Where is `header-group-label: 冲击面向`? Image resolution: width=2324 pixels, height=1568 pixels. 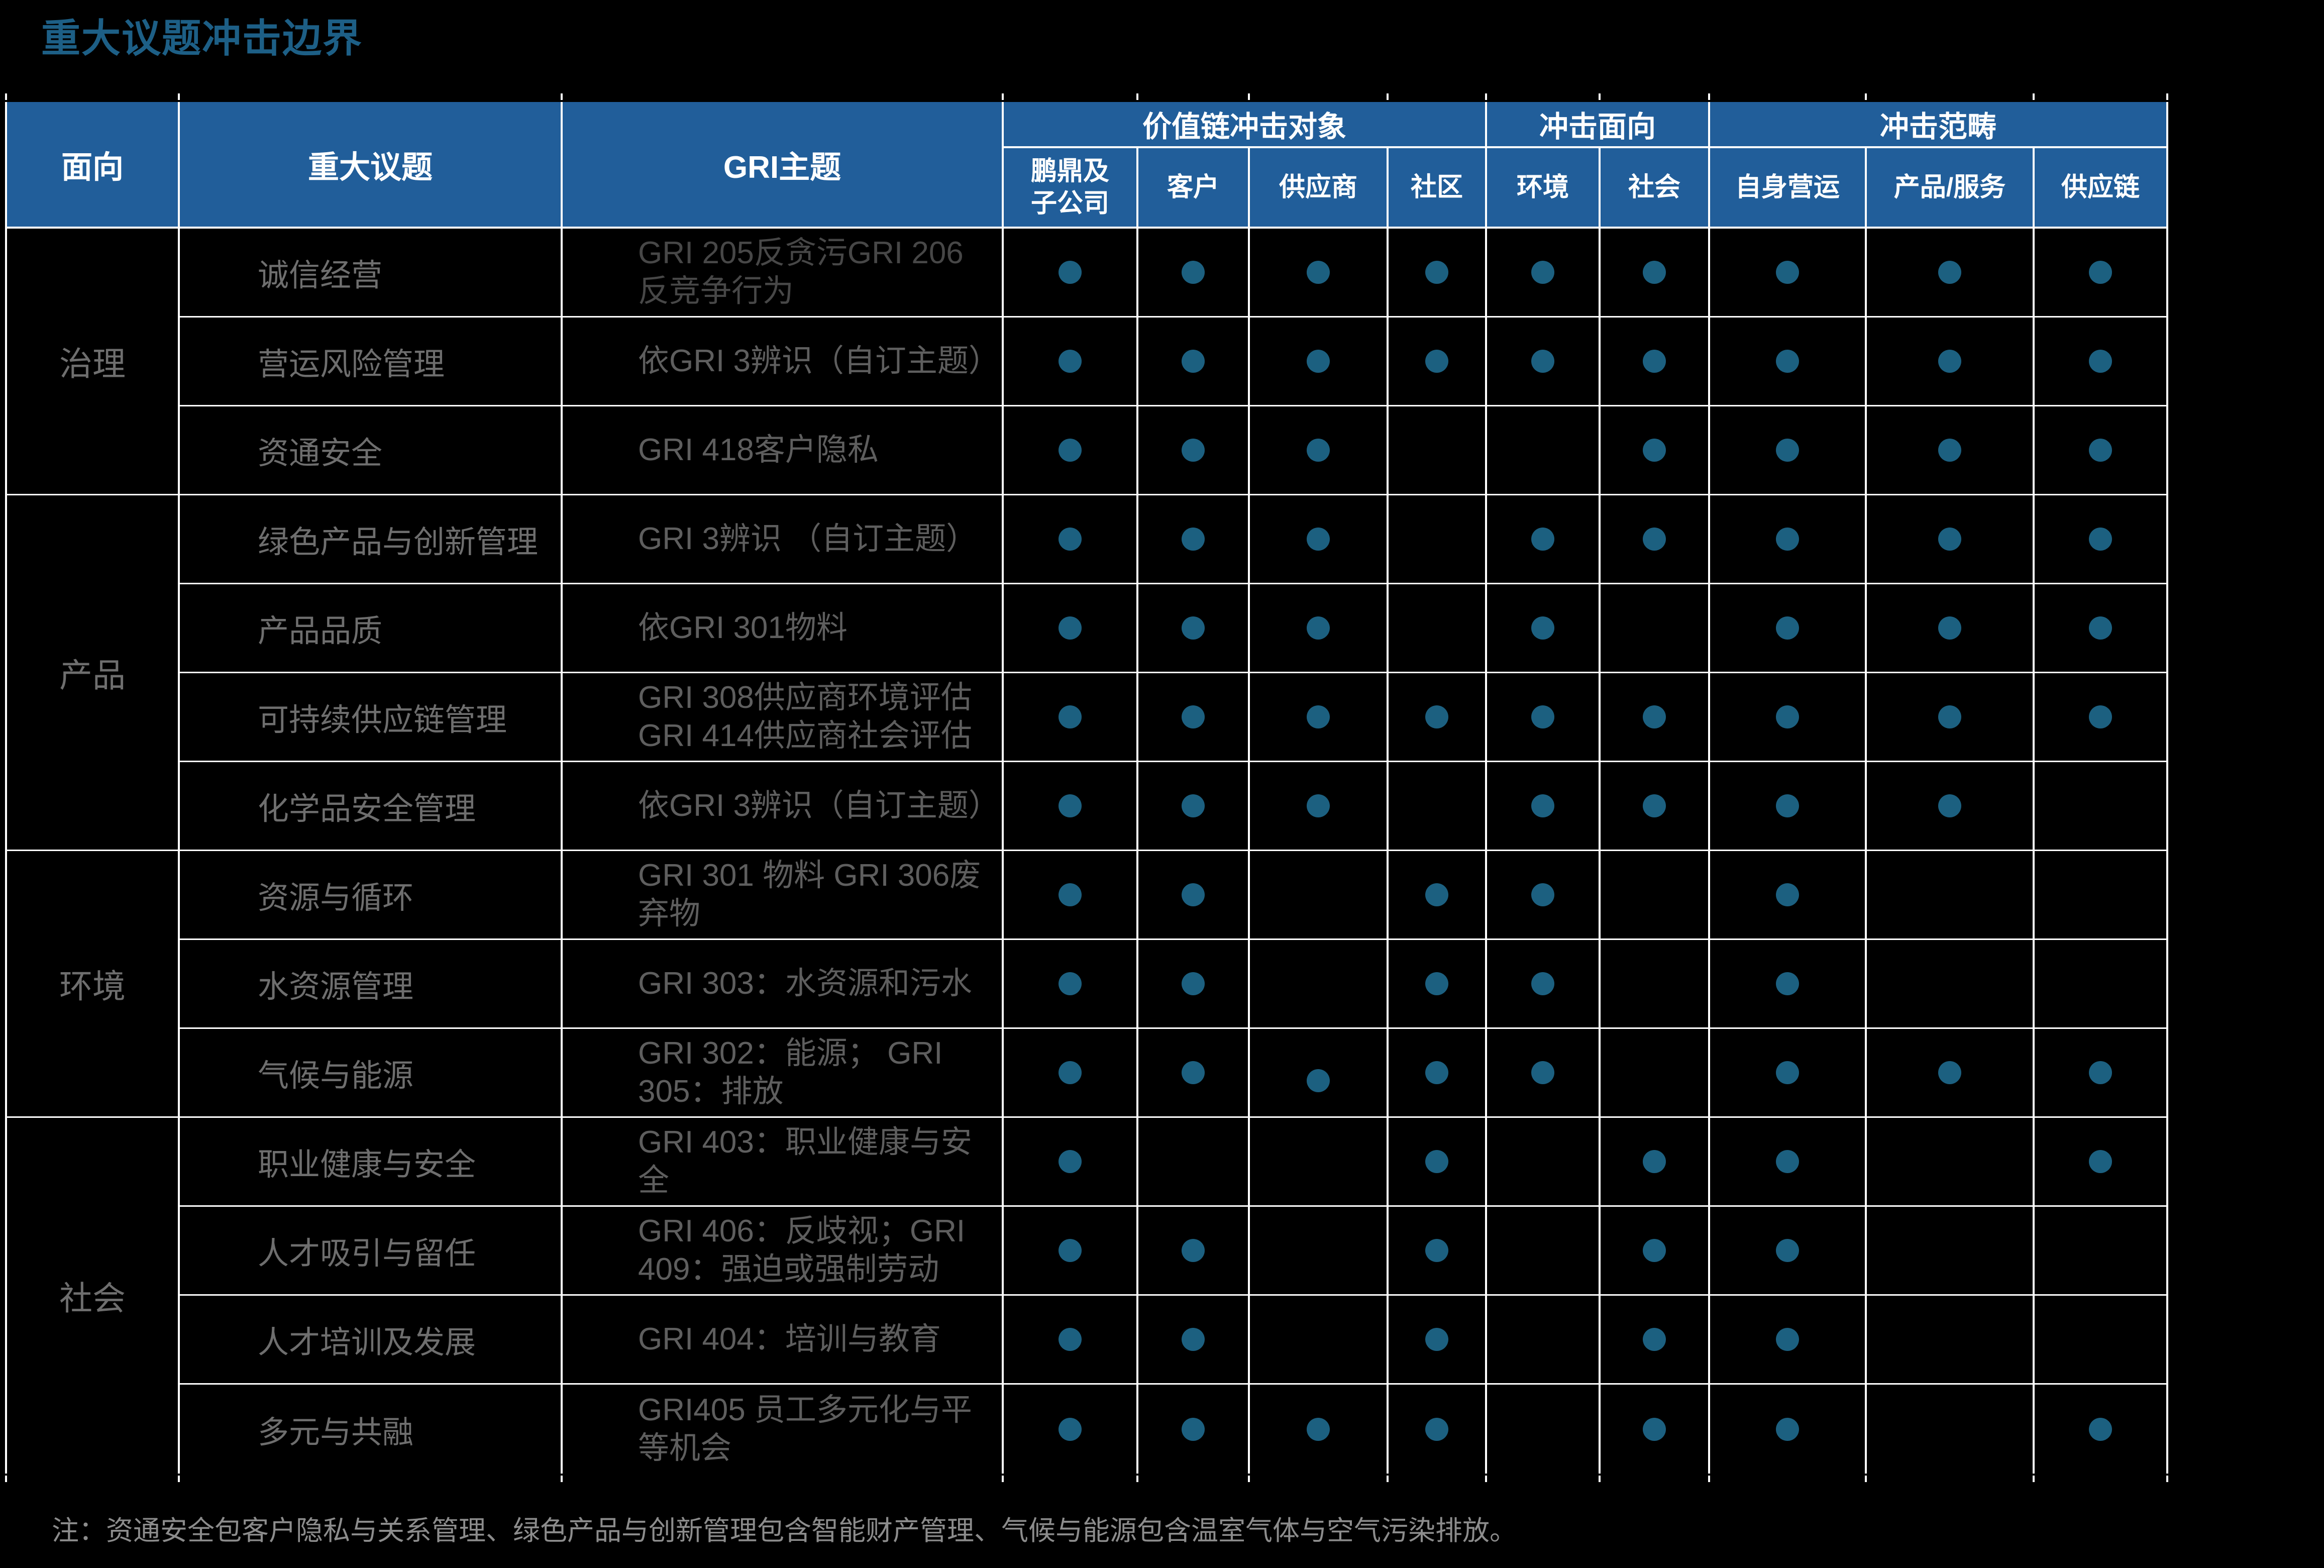
header-group-label: 冲击面向 is located at coordinates (1598, 125).